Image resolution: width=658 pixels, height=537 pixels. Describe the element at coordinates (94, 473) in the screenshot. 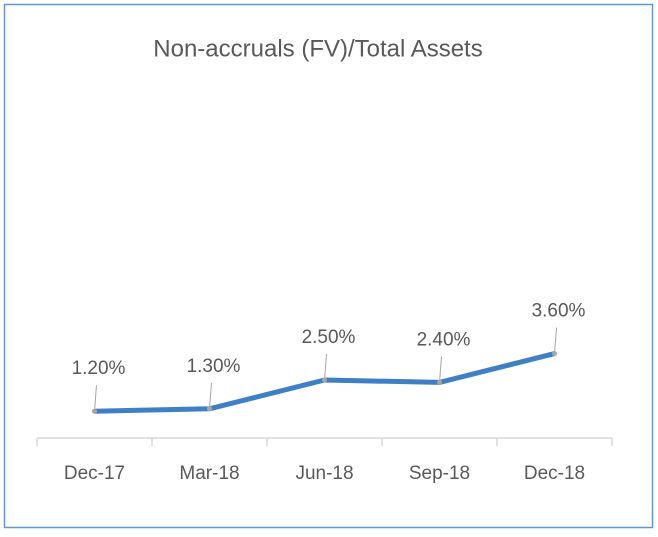

I see `x-tick-label: Dec-17` at that location.